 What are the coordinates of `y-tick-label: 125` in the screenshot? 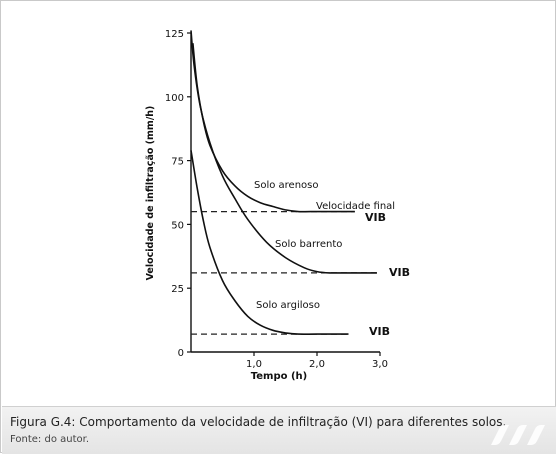 It's located at (174, 34).